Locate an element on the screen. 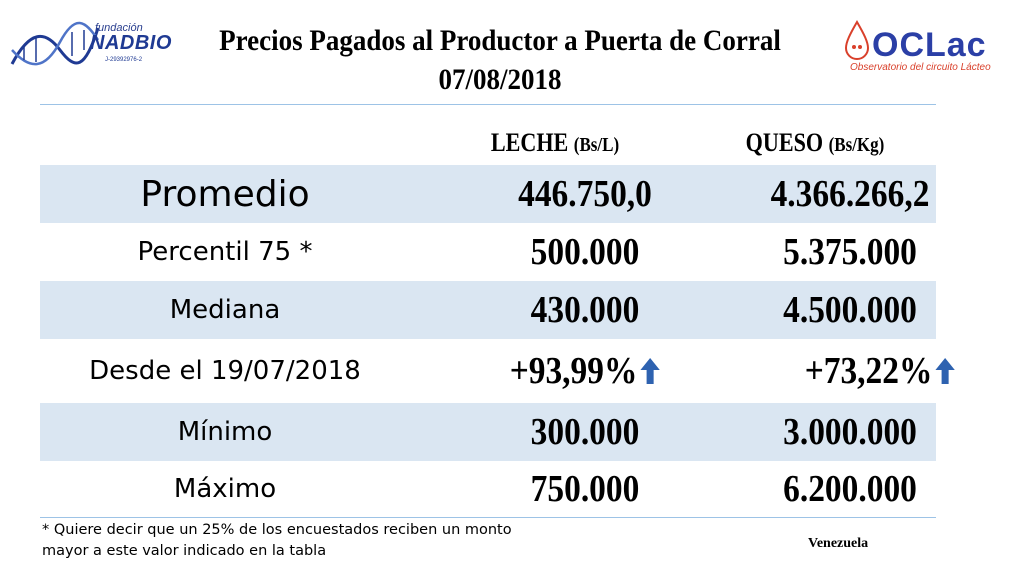 This screenshot has height=576, width=1024. oclac-logo: OCLac Observatorio del circuito Lácteo is located at coordinates (929, 48).